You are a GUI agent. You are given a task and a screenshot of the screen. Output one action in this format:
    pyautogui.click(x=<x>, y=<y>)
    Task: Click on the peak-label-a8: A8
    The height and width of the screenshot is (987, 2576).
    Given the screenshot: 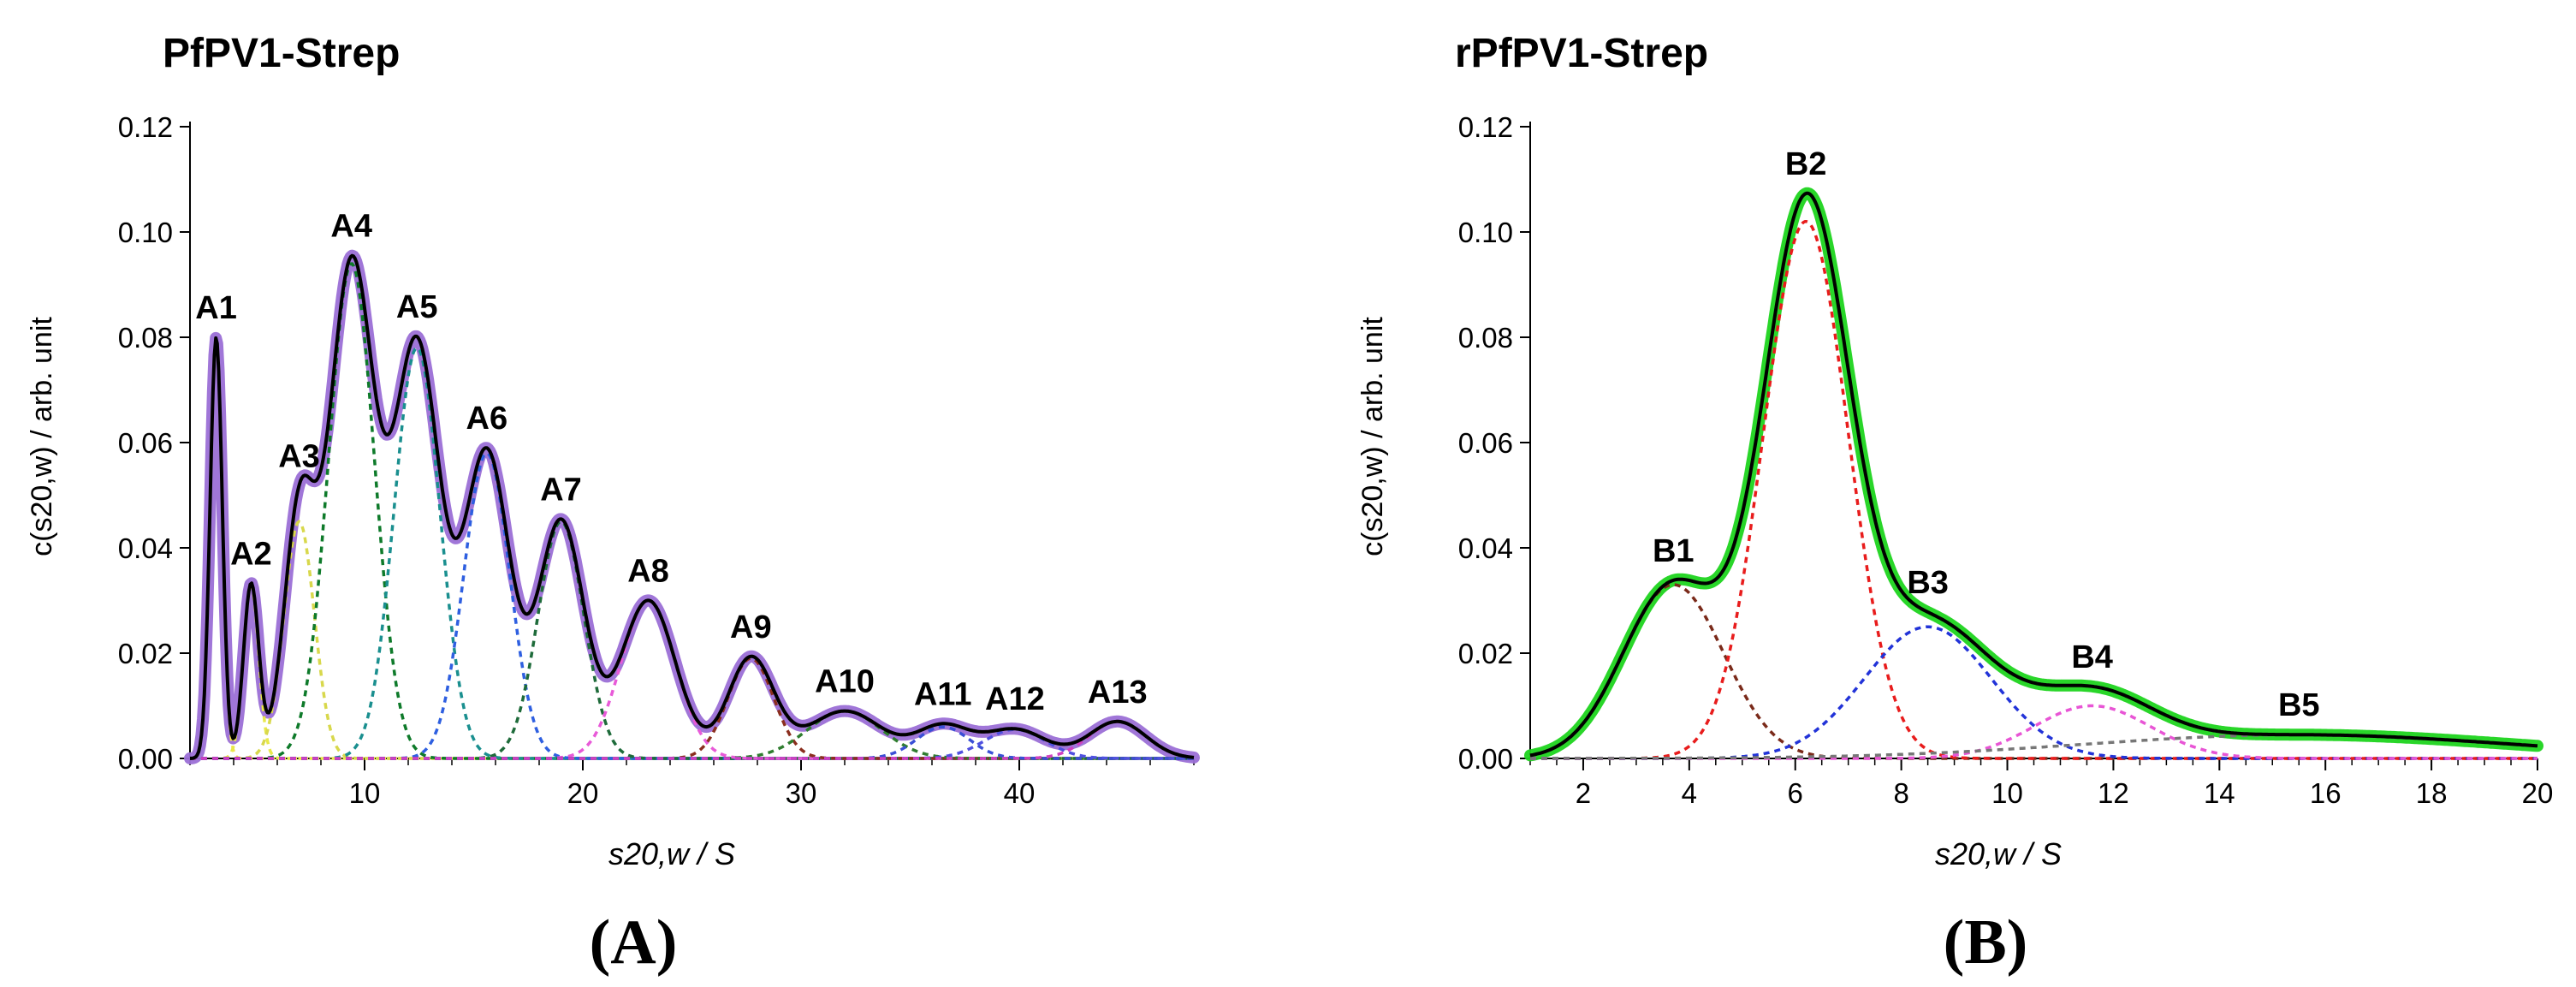 What is the action you would take?
    pyautogui.click(x=648, y=571)
    